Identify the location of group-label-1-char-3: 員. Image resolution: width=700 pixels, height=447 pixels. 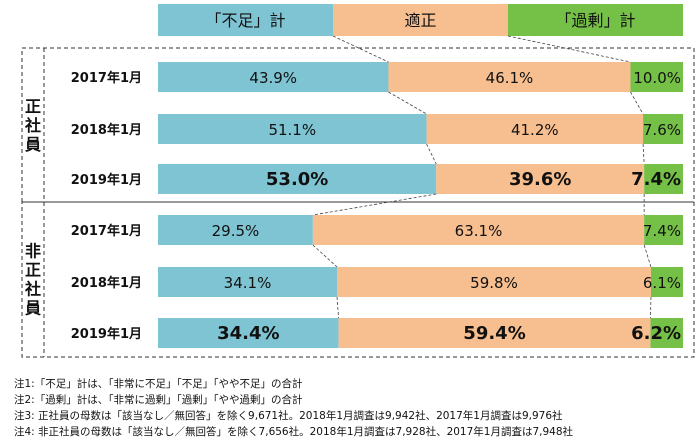
(32, 308).